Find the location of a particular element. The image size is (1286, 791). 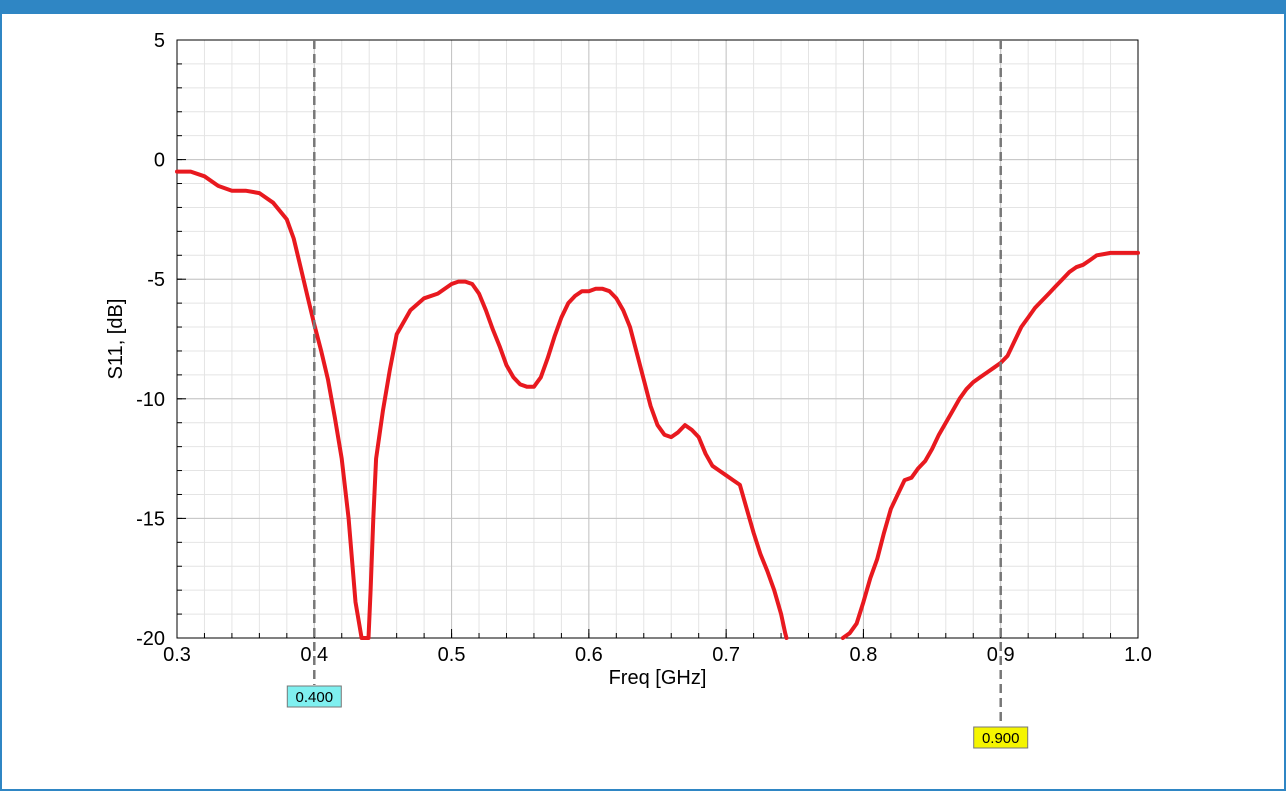

x-axis-title: Freq [GHz] is located at coordinates (658, 678).